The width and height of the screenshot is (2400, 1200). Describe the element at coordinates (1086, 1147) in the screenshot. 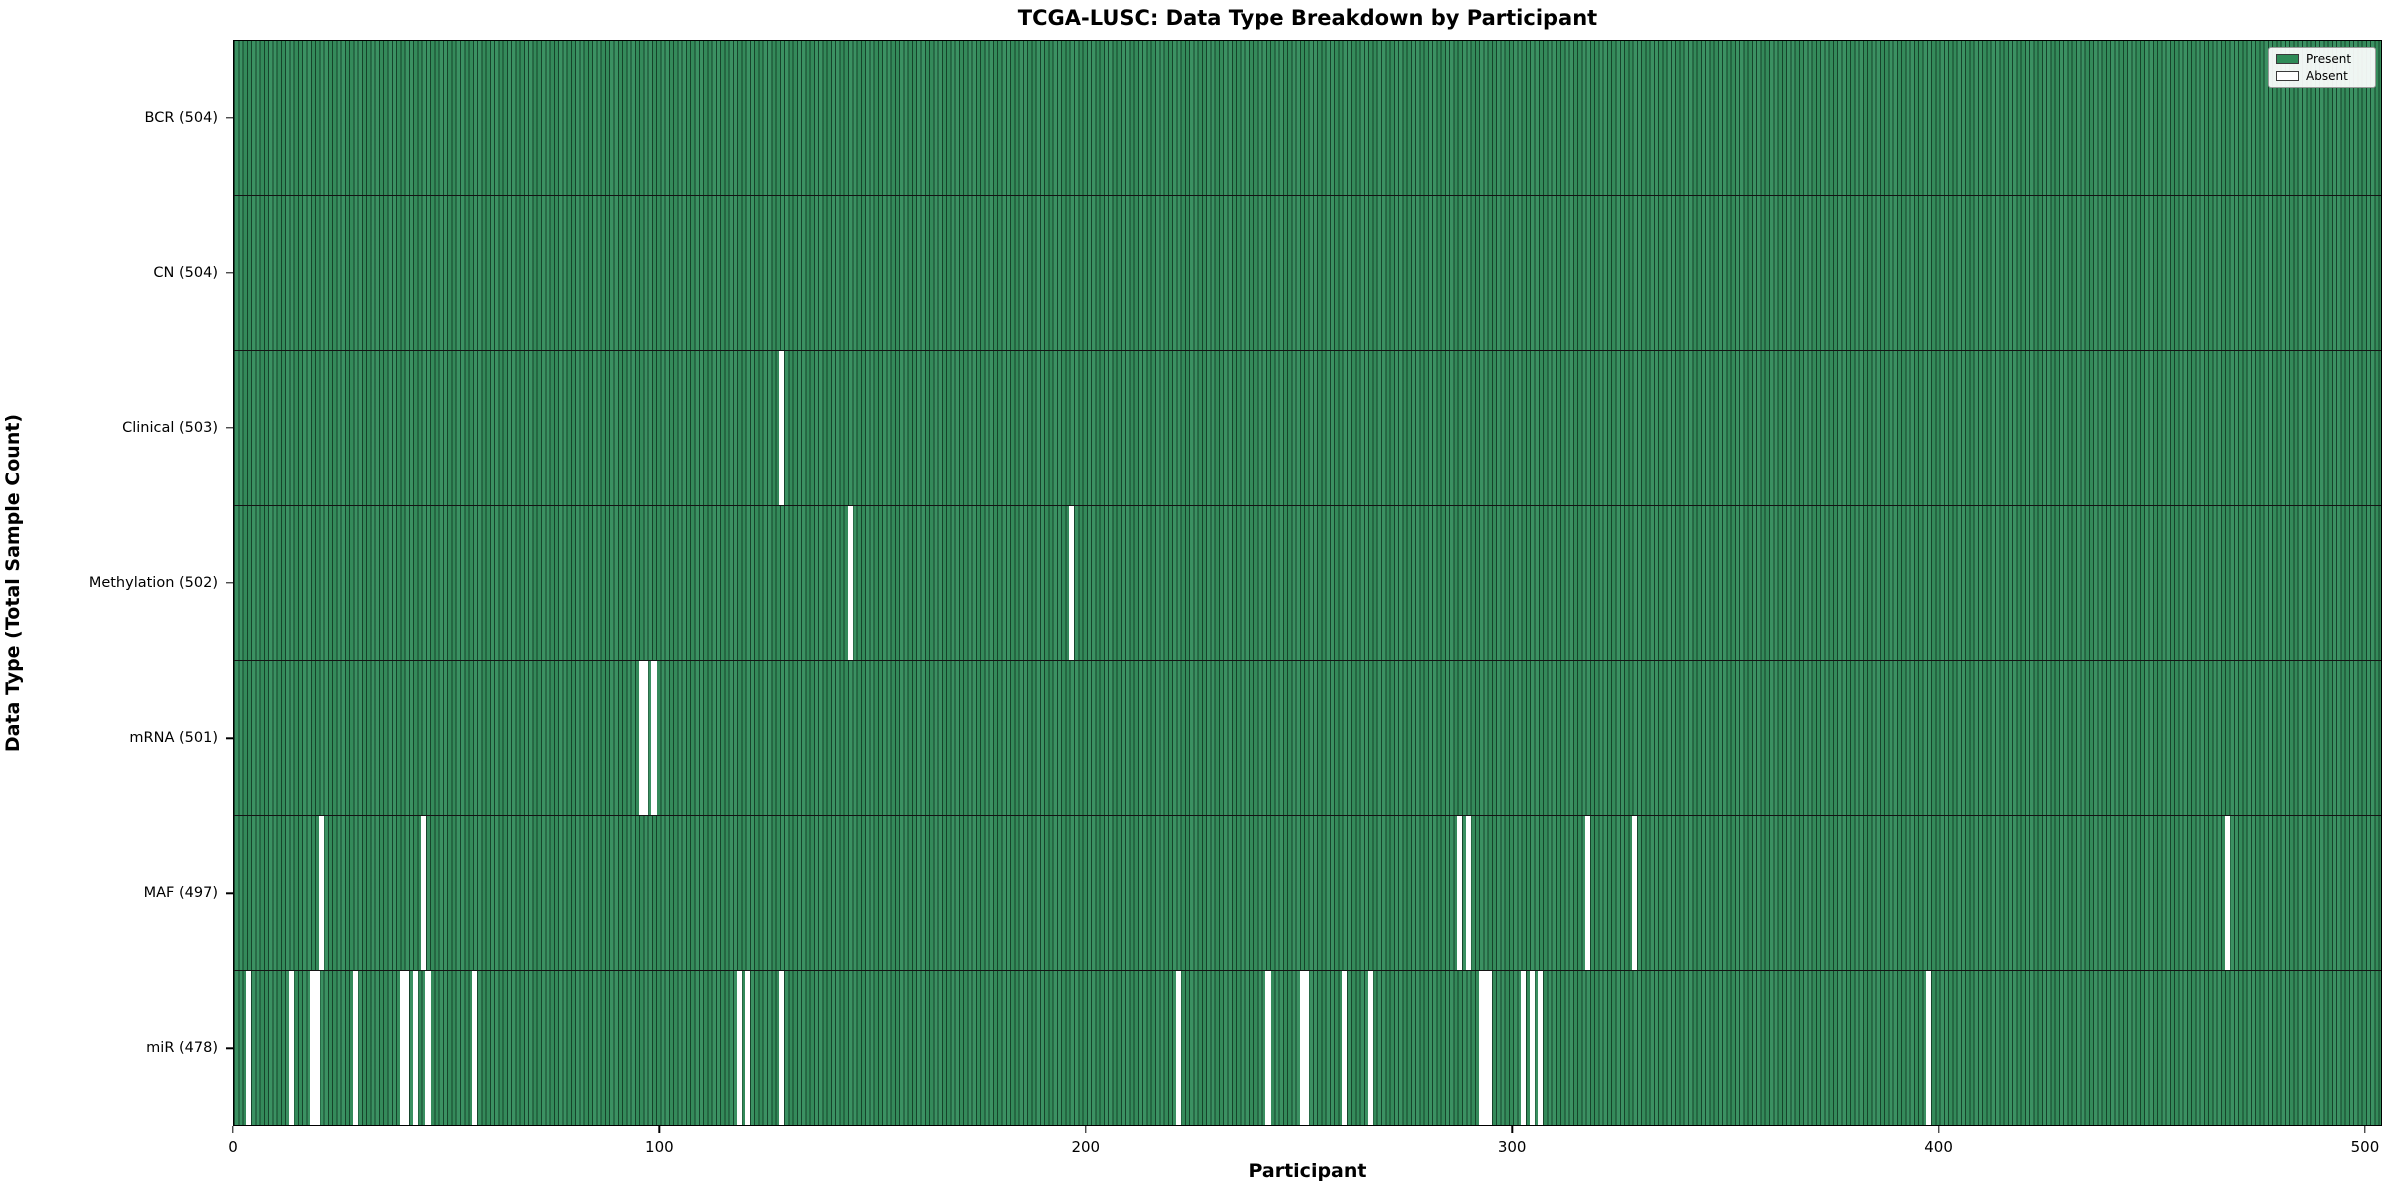

I see `x-tick-label-200: 200` at that location.